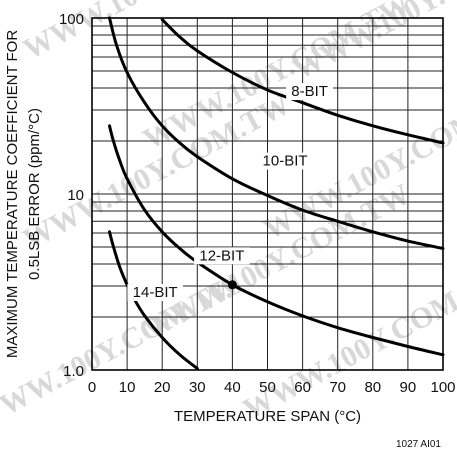 The width and height of the screenshot is (457, 458). I want to click on x-tick-label: 60, so click(302, 387).